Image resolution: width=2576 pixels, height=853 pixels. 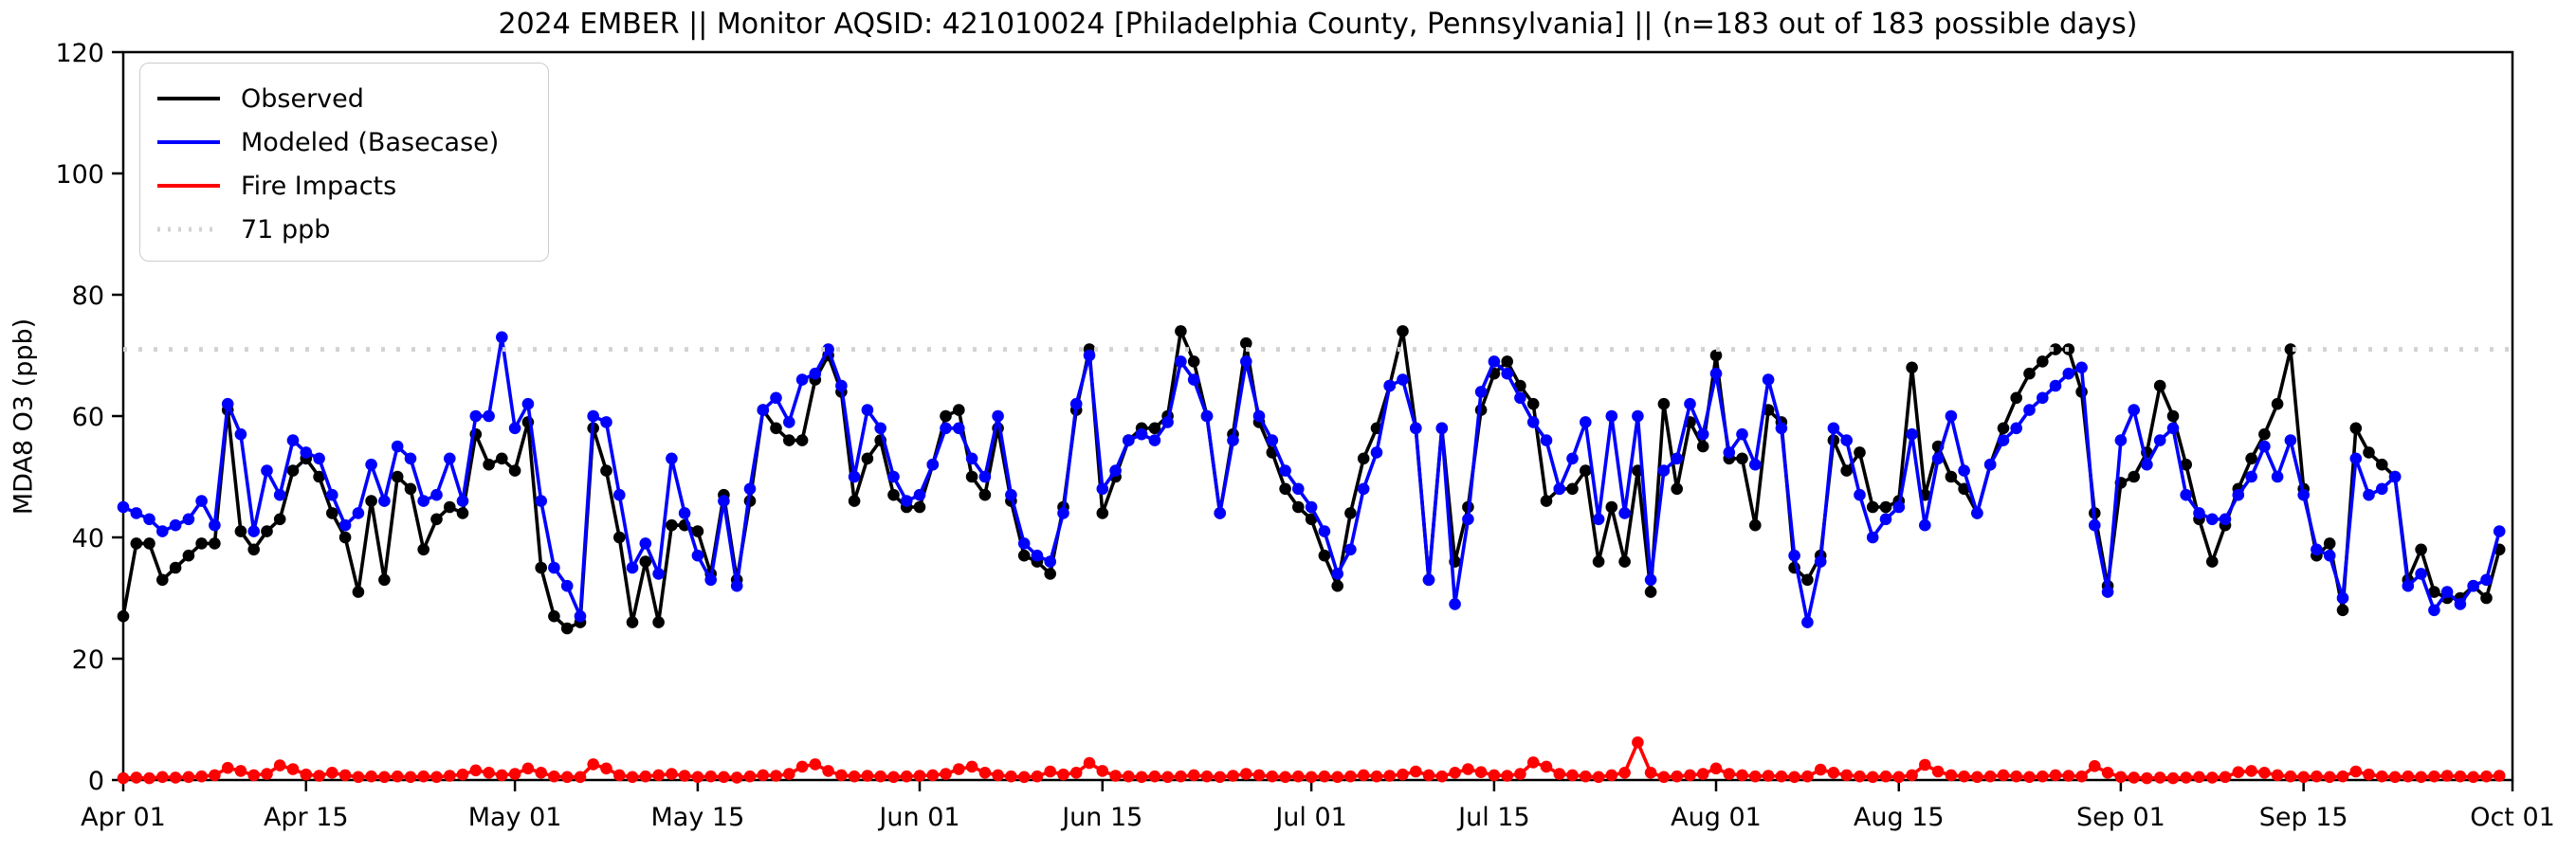 What do you see at coordinates (344, 186) in the screenshot?
I see `legend-item-fire: Fire Impacts` at bounding box center [344, 186].